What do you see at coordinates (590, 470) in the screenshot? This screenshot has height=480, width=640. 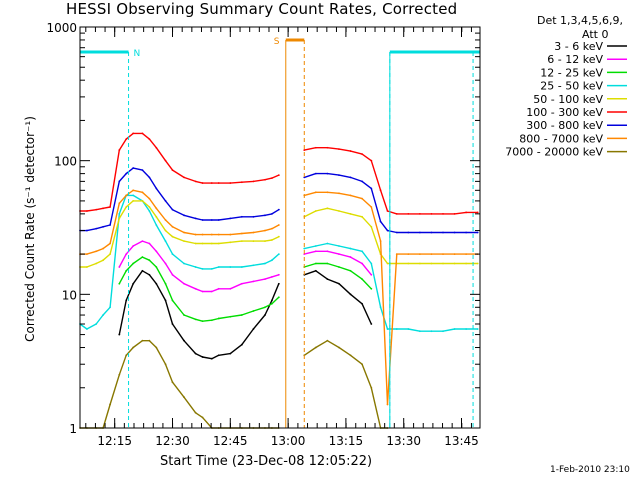 I see `footer-date: 1-Feb-2010 23:10` at bounding box center [590, 470].